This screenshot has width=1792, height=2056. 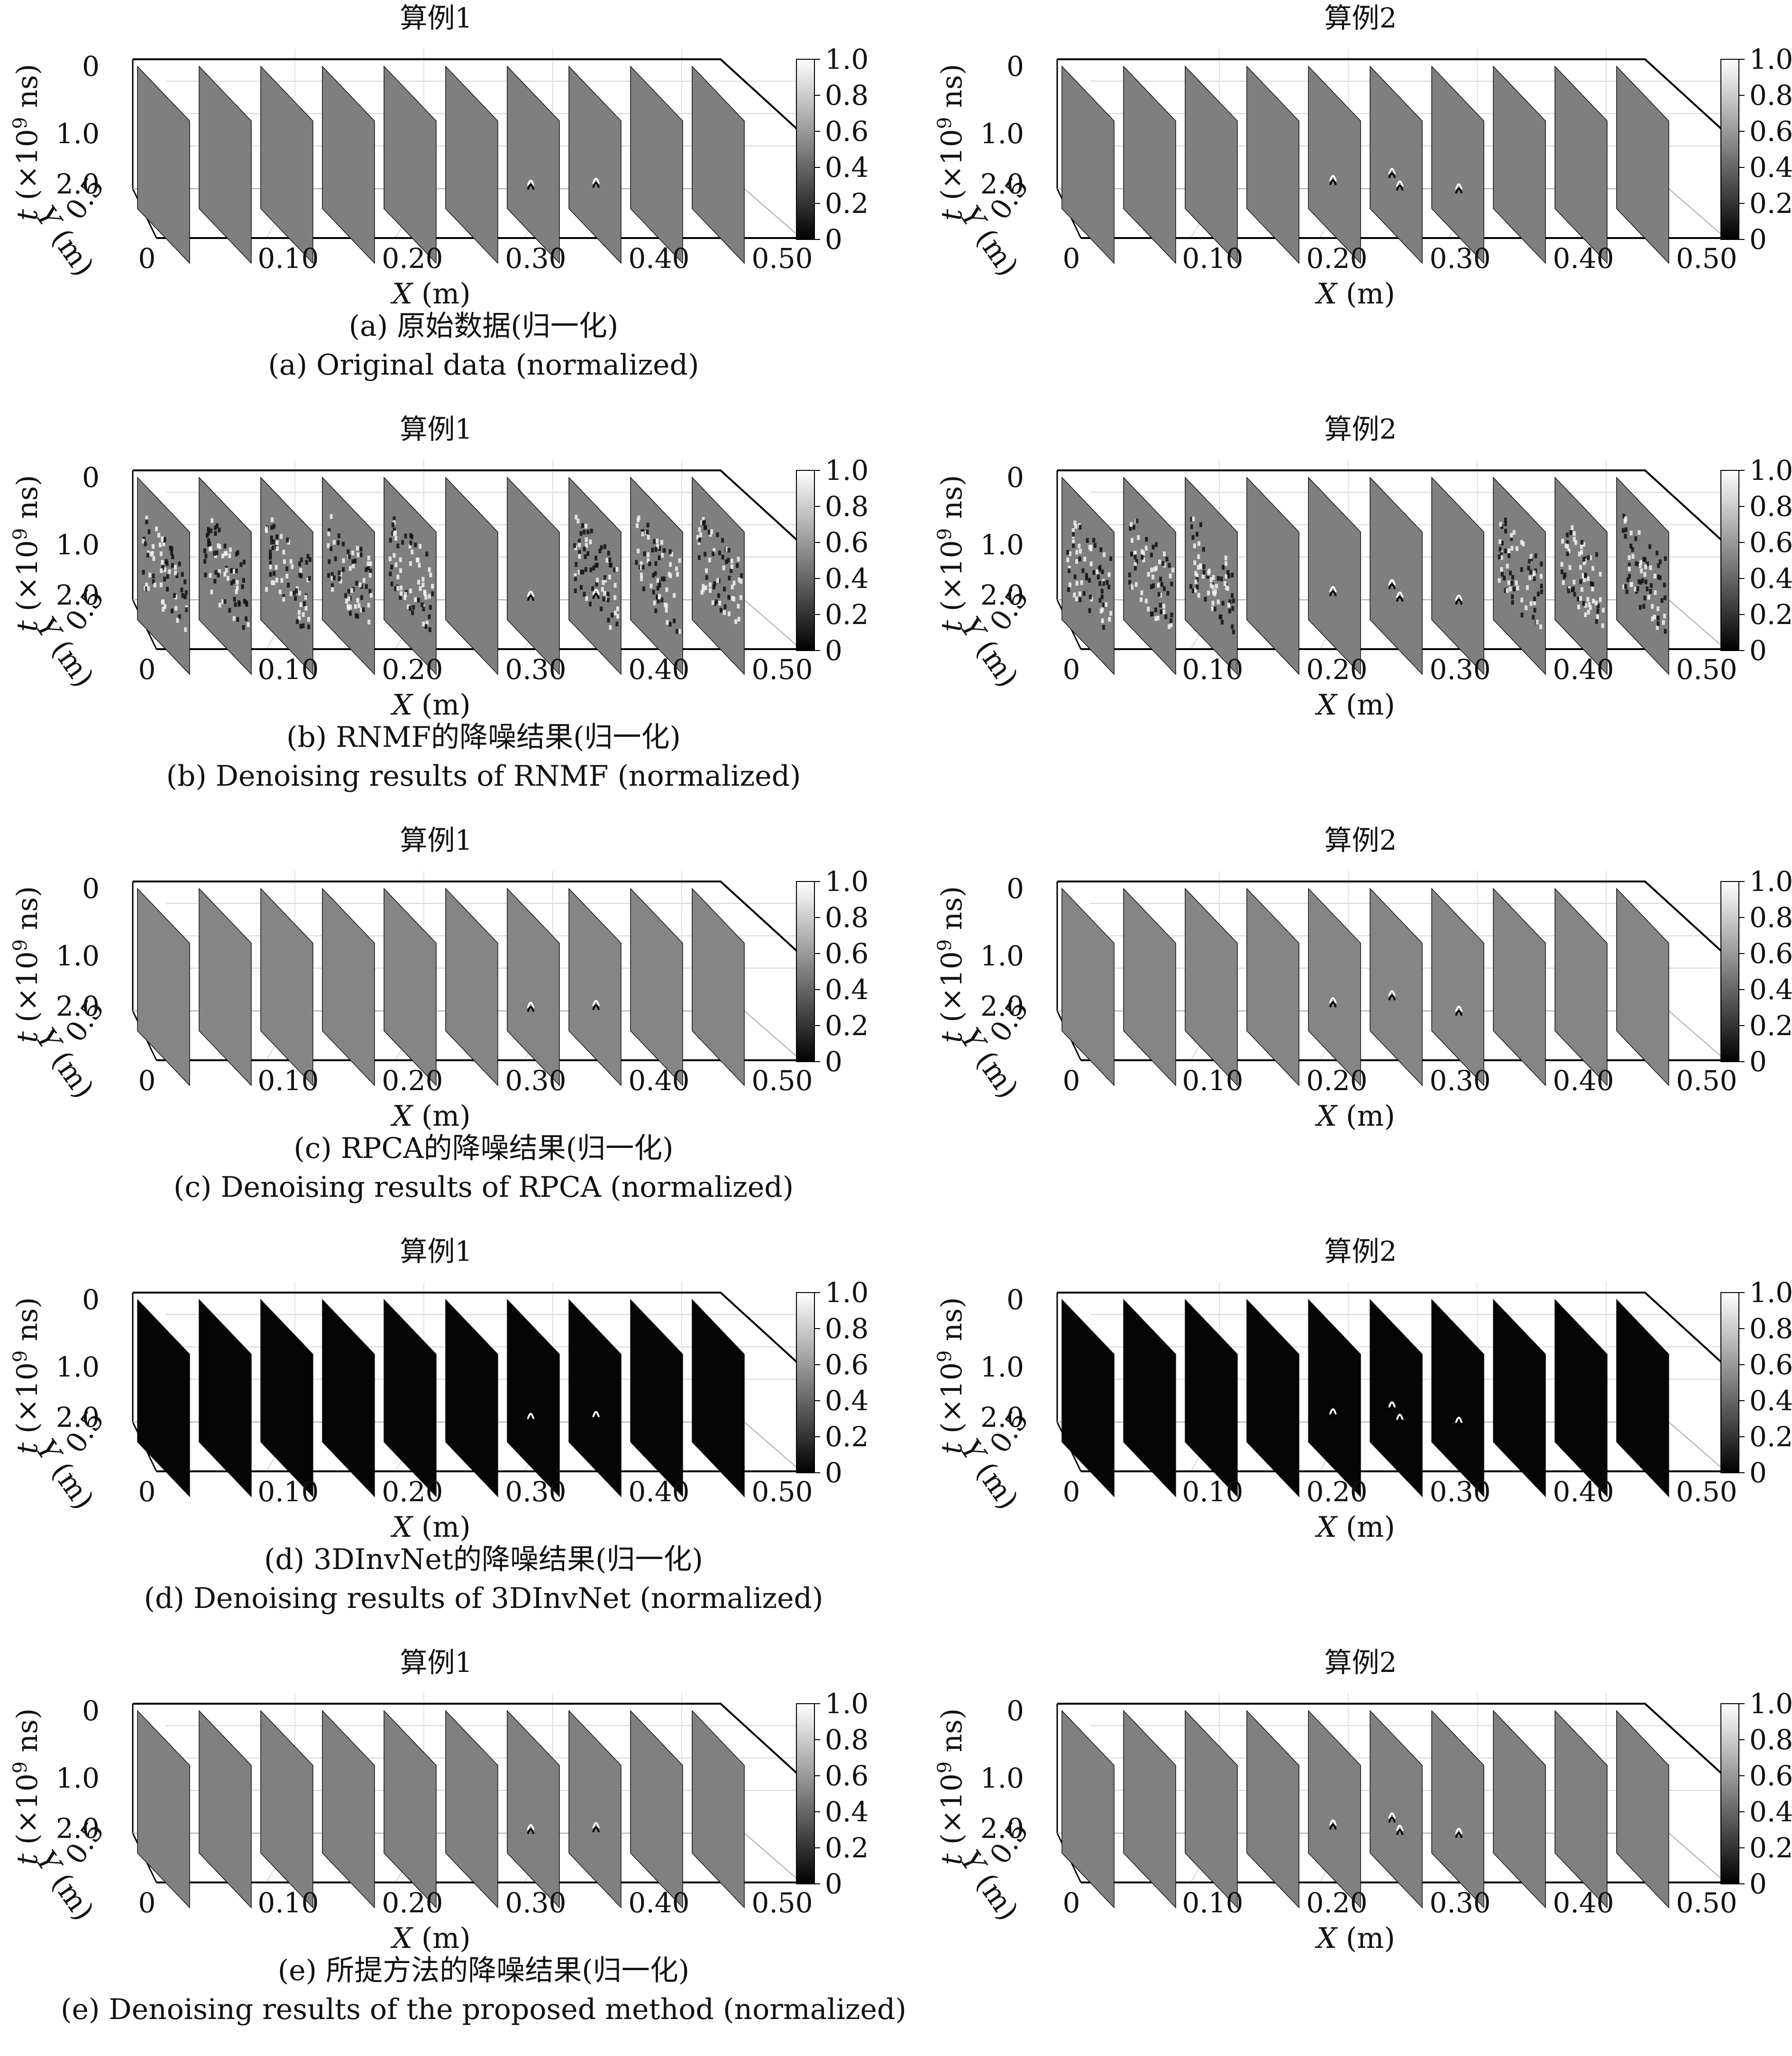 What do you see at coordinates (847, 167) in the screenshot?
I see `colorbar-tick-label: 0.4` at bounding box center [847, 167].